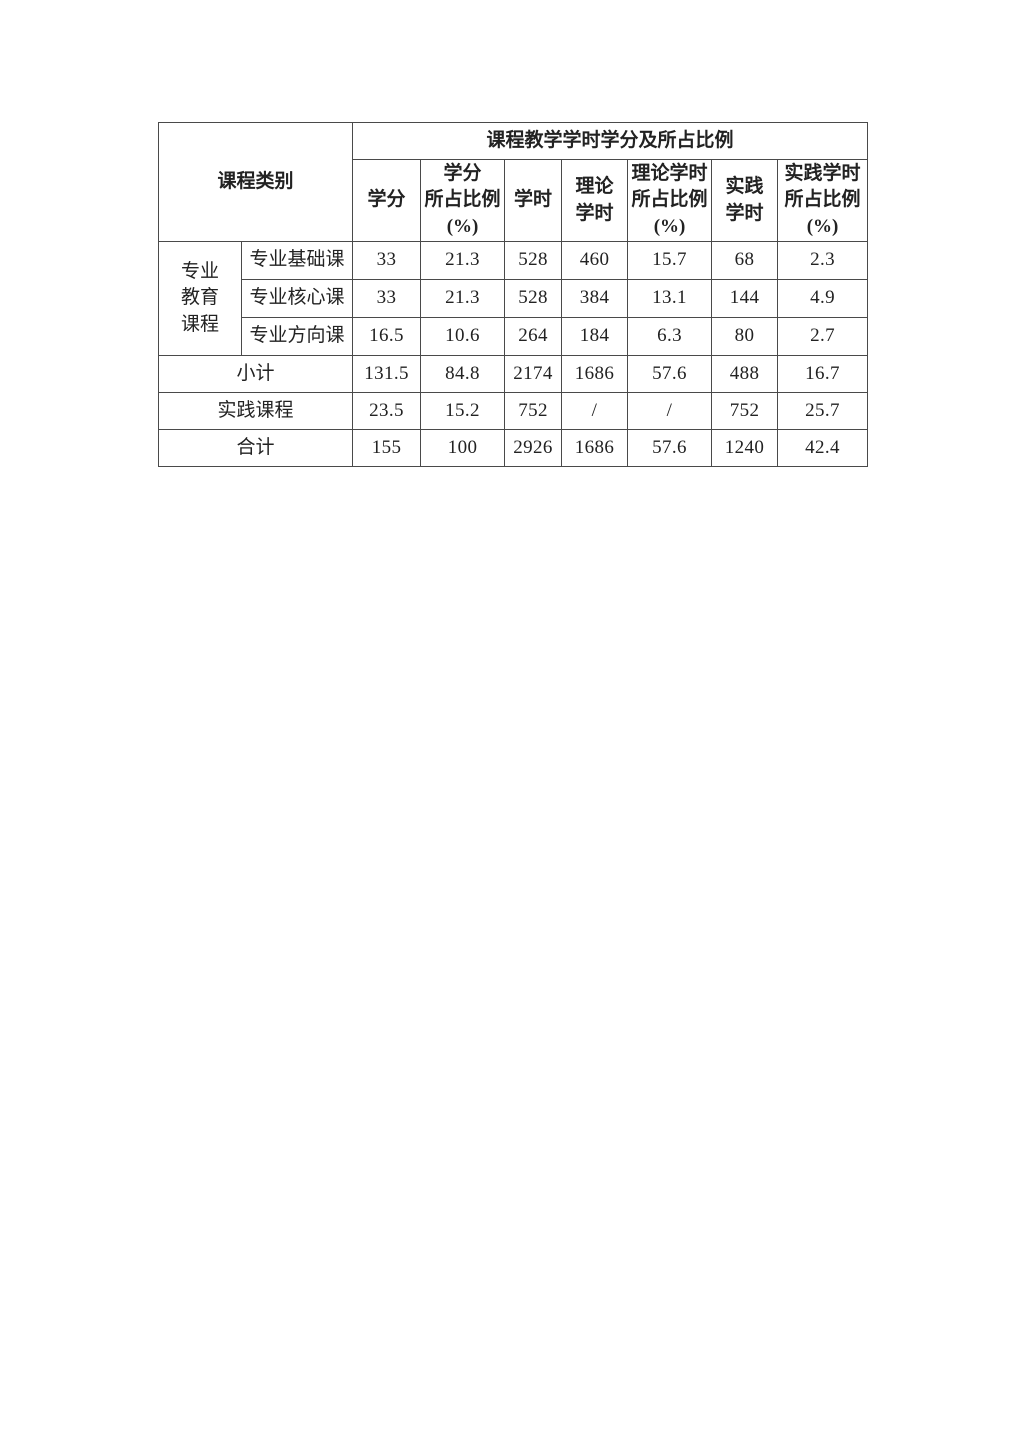 Image resolution: width=1024 pixels, height=1447 pixels. Describe the element at coordinates (387, 200) in the screenshot. I see `col-header-credits: 学分` at that location.